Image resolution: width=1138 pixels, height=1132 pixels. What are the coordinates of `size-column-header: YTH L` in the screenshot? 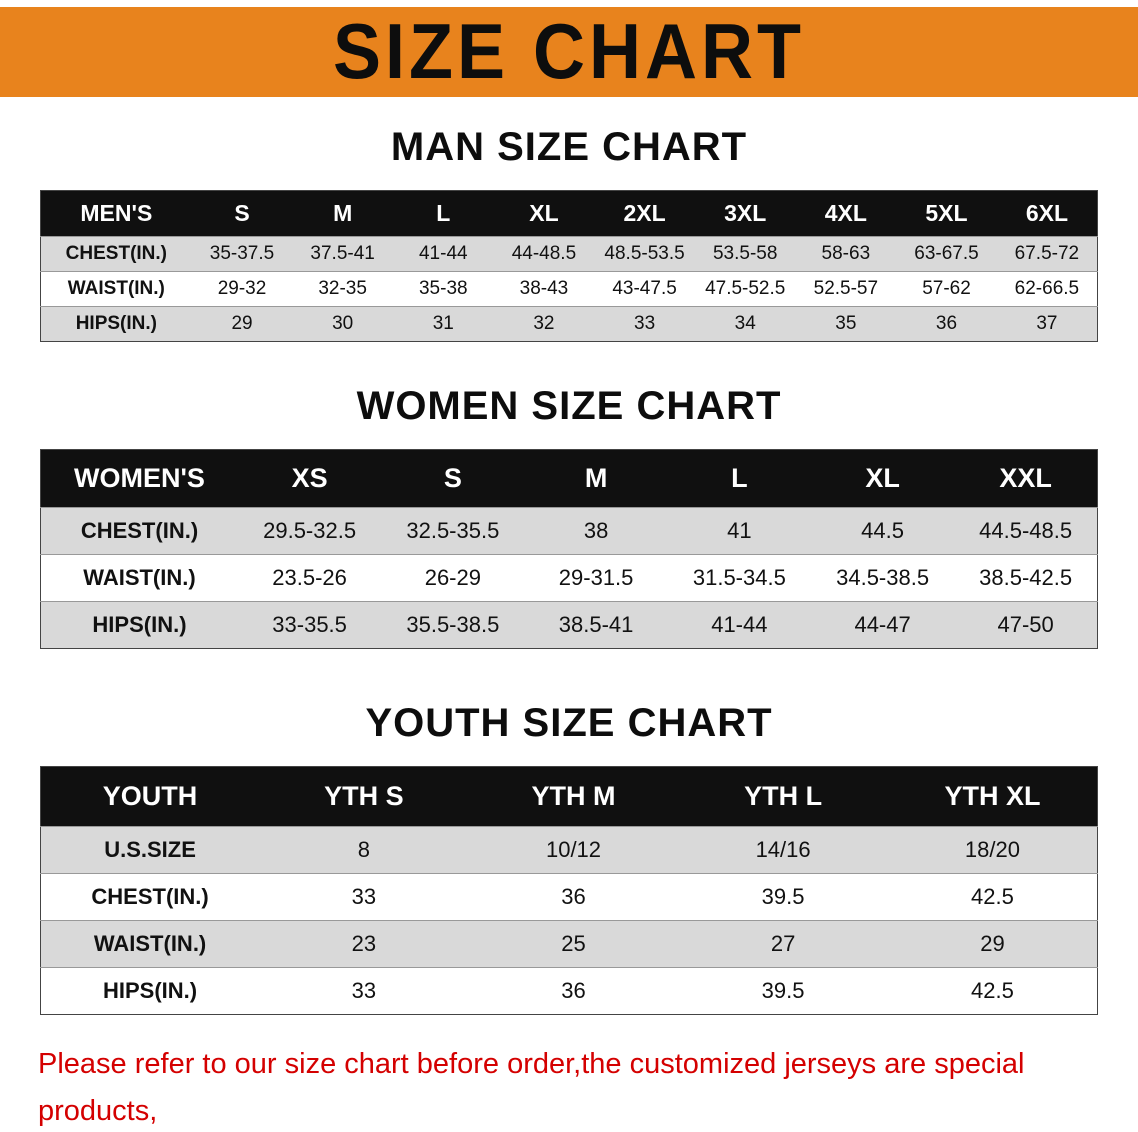 It's located at (783, 796).